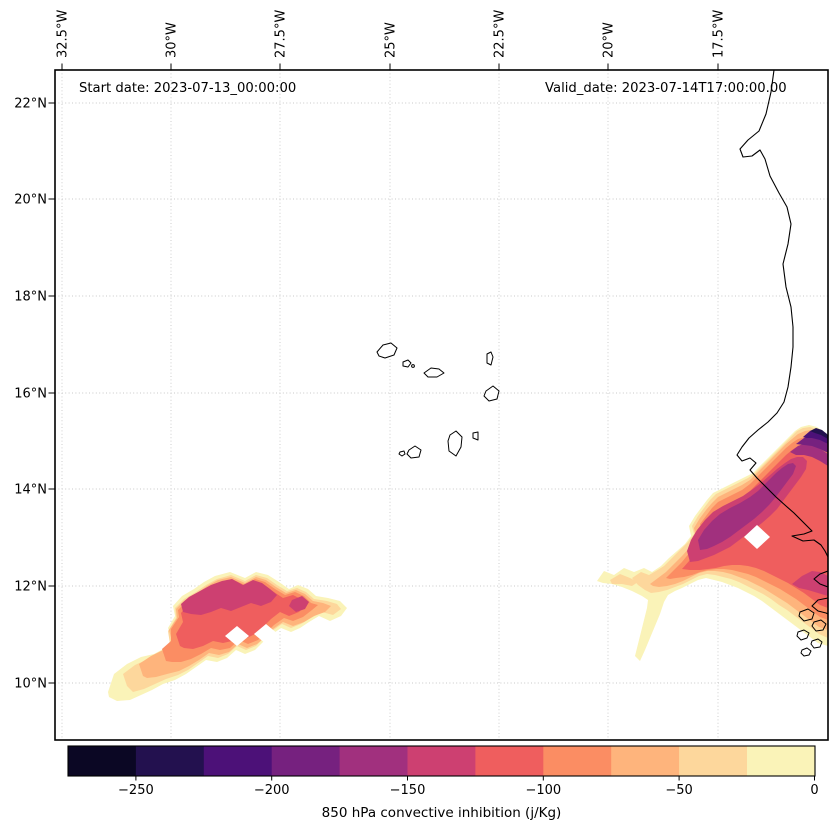 The width and height of the screenshot is (837, 836). I want to click on lat-tick-label: 12°N, so click(30, 587).